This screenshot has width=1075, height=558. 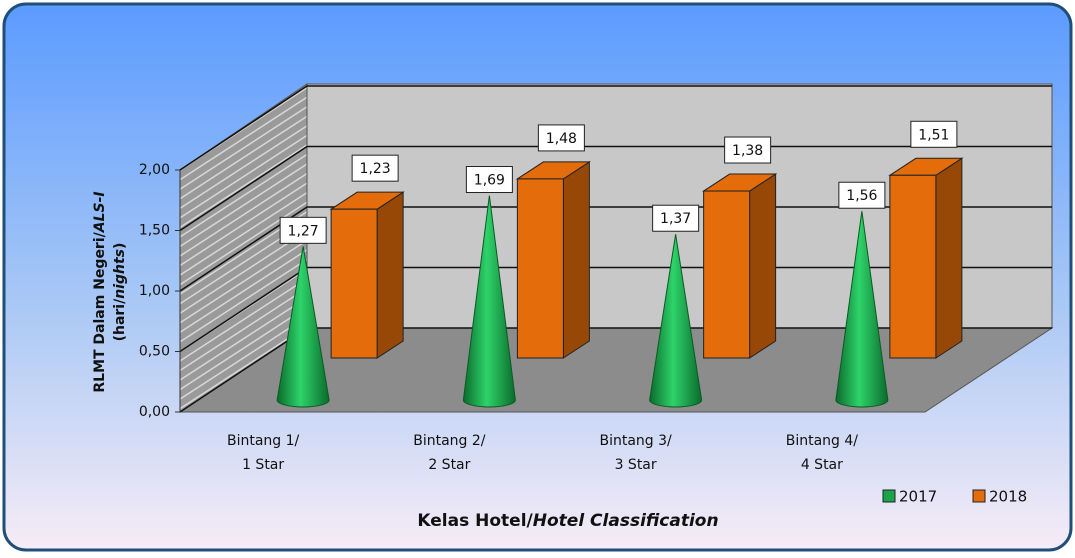 What do you see at coordinates (822, 441) in the screenshot?
I see `x-tick-label: Bintang 4/` at bounding box center [822, 441].